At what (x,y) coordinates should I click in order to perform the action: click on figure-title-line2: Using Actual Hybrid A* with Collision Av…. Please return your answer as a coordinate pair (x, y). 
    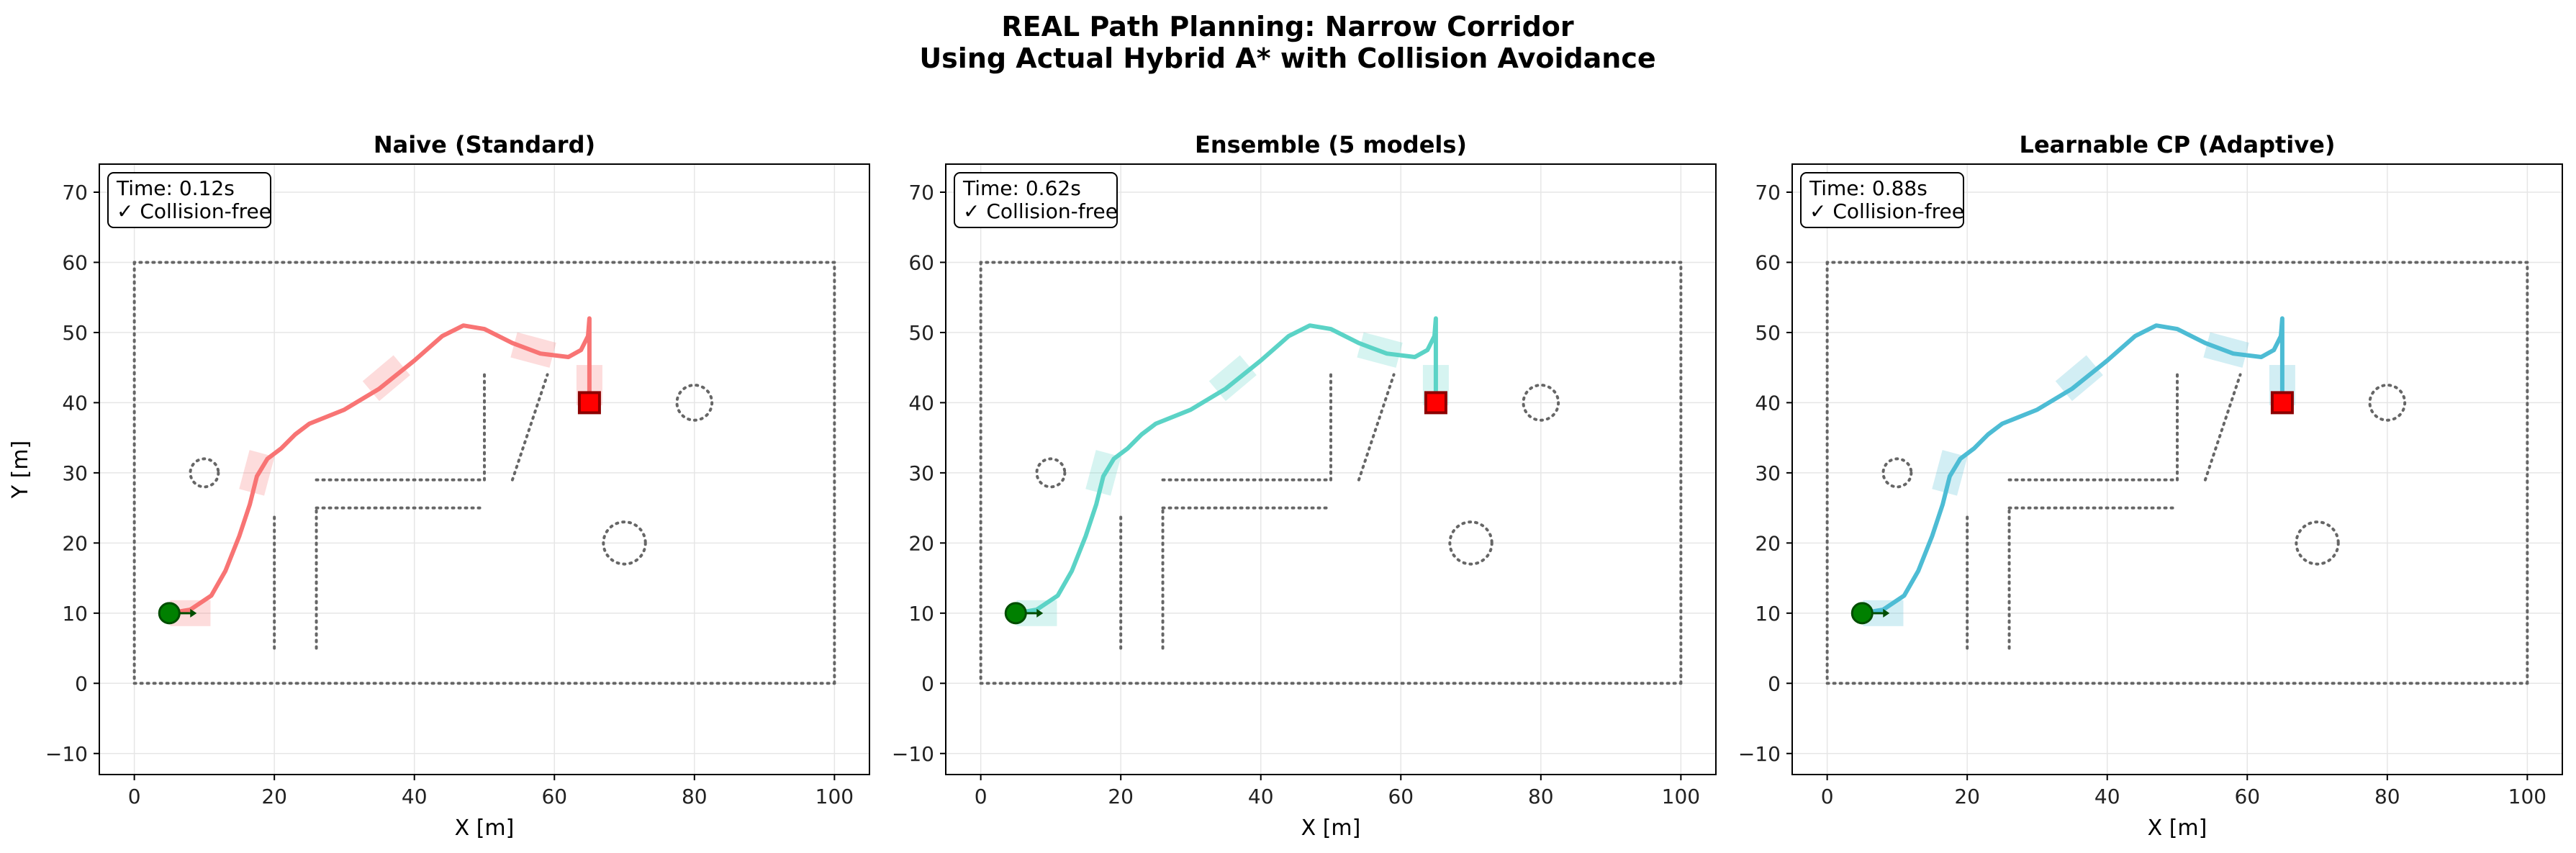
    Looking at the image, I should click on (1287, 58).